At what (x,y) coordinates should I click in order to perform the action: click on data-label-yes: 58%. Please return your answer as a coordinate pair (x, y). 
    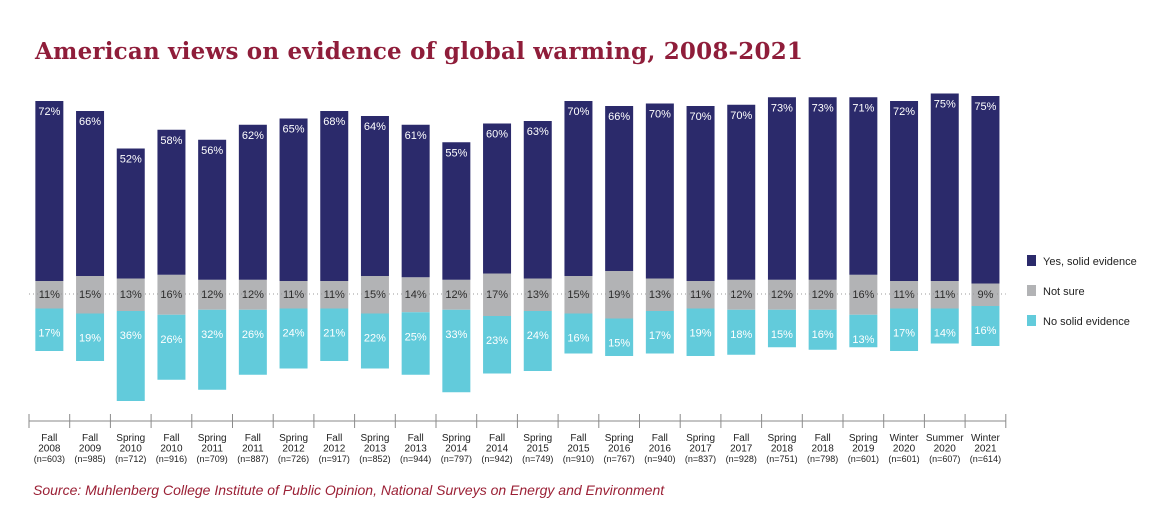
    Looking at the image, I should click on (171, 141).